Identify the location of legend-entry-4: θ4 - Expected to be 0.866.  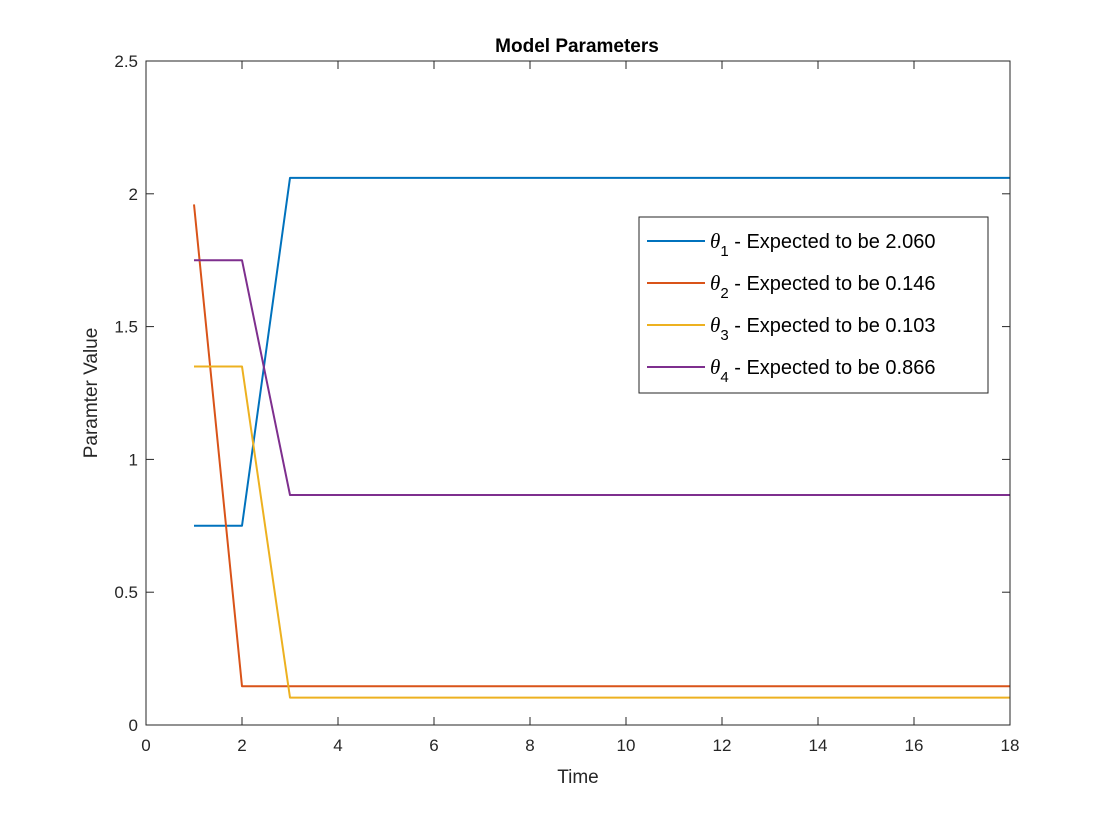
(822, 370).